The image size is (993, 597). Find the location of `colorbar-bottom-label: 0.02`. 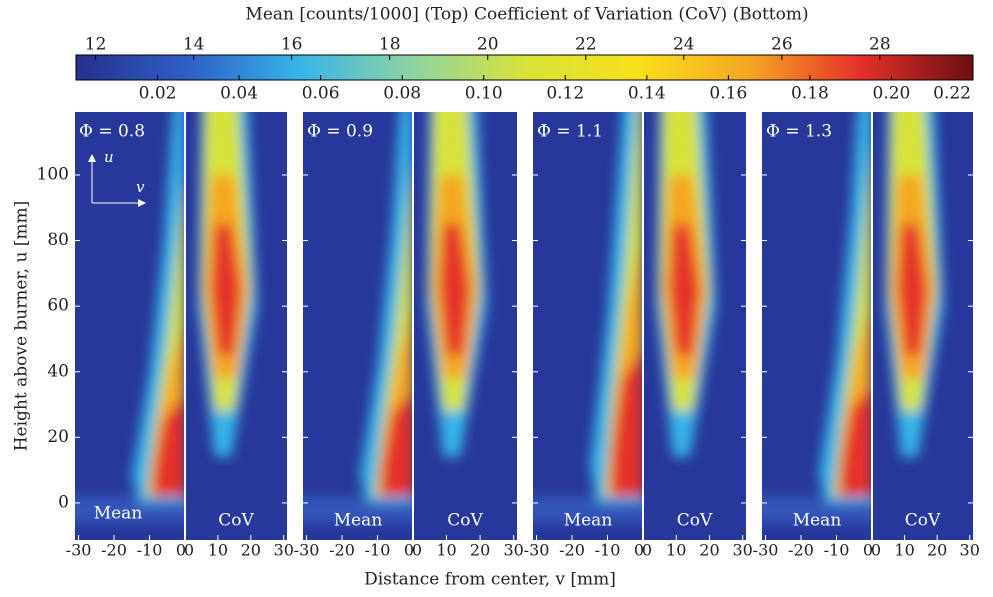

colorbar-bottom-label: 0.02 is located at coordinates (158, 94).